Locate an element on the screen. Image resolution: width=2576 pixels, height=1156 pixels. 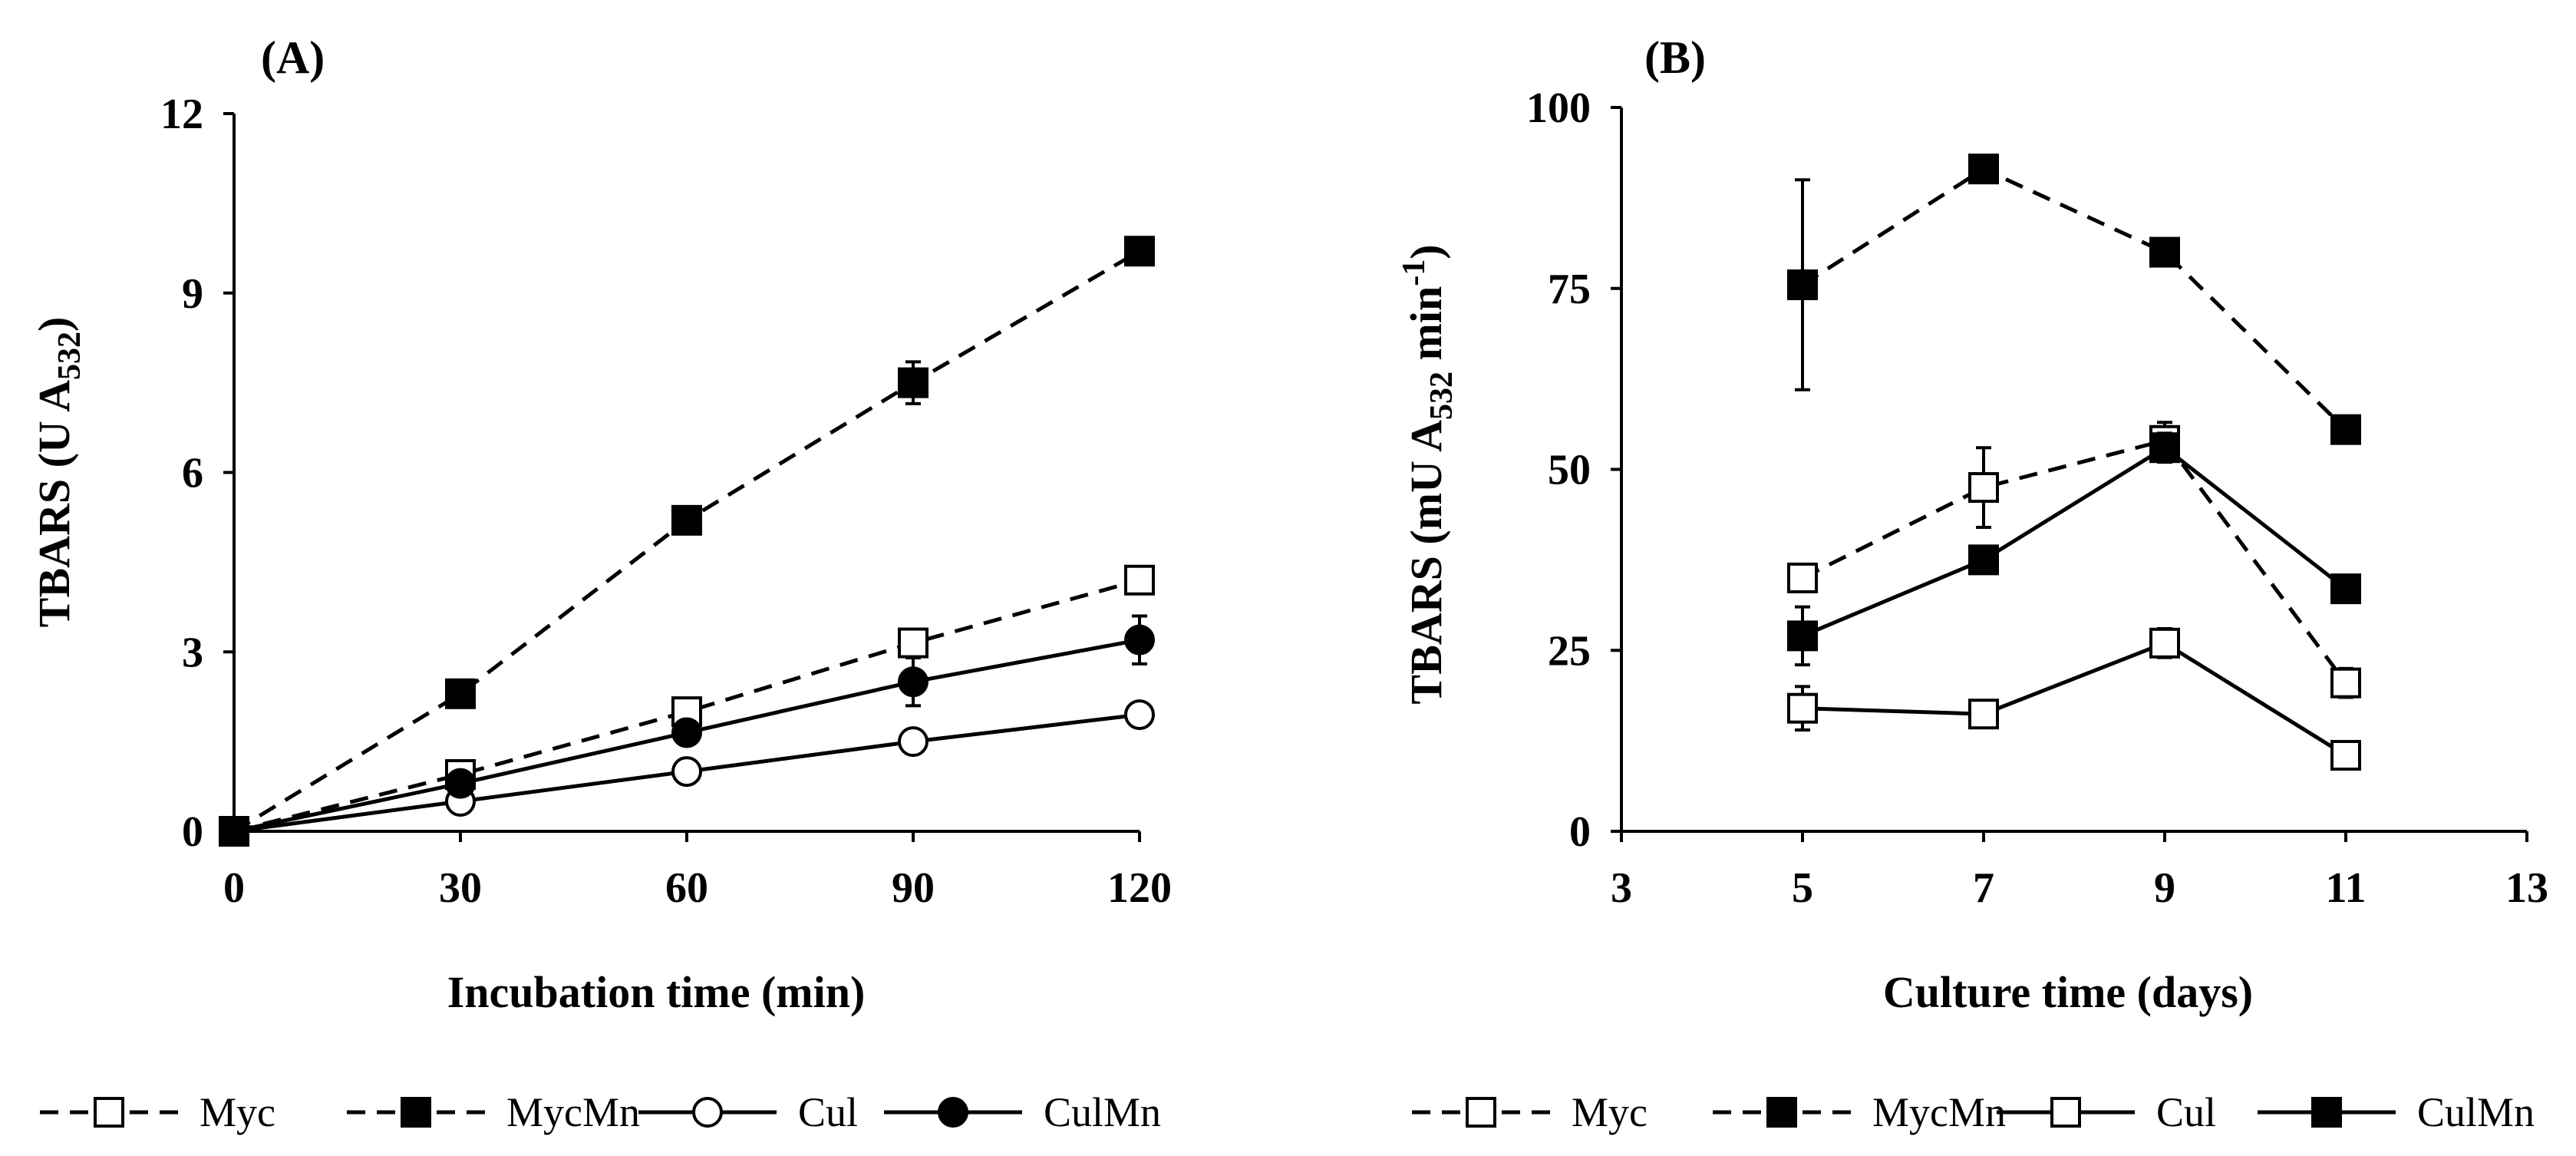
x-tick-label: 0 is located at coordinates (234, 888).